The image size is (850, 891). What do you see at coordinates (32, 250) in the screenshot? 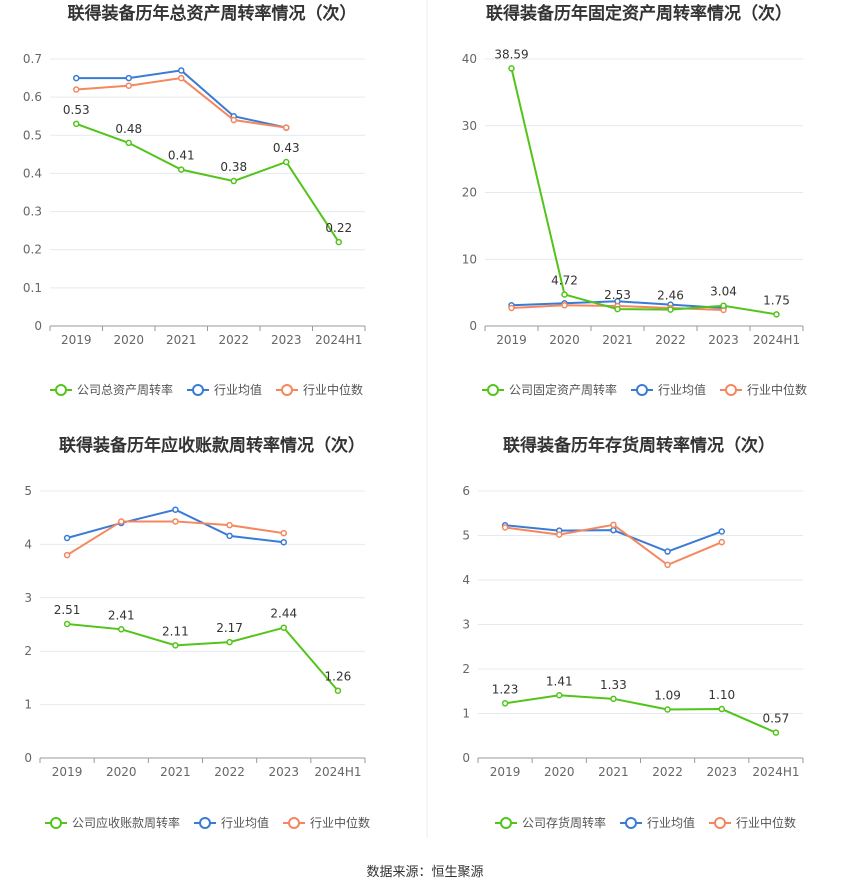
I see `y-tick-label: 0.2` at bounding box center [32, 250].